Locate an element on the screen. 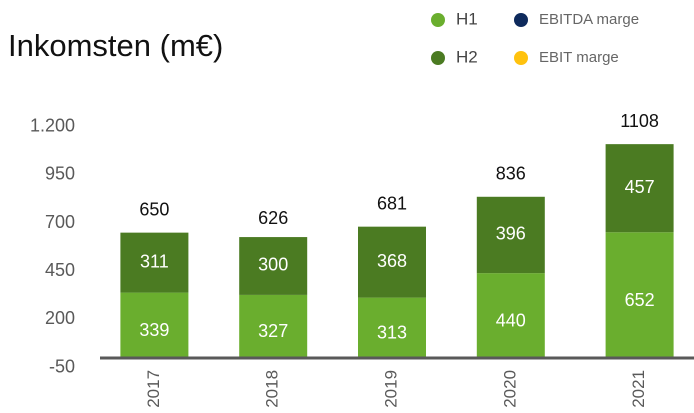  legend-label: EBITDA marge is located at coordinates (589, 19).